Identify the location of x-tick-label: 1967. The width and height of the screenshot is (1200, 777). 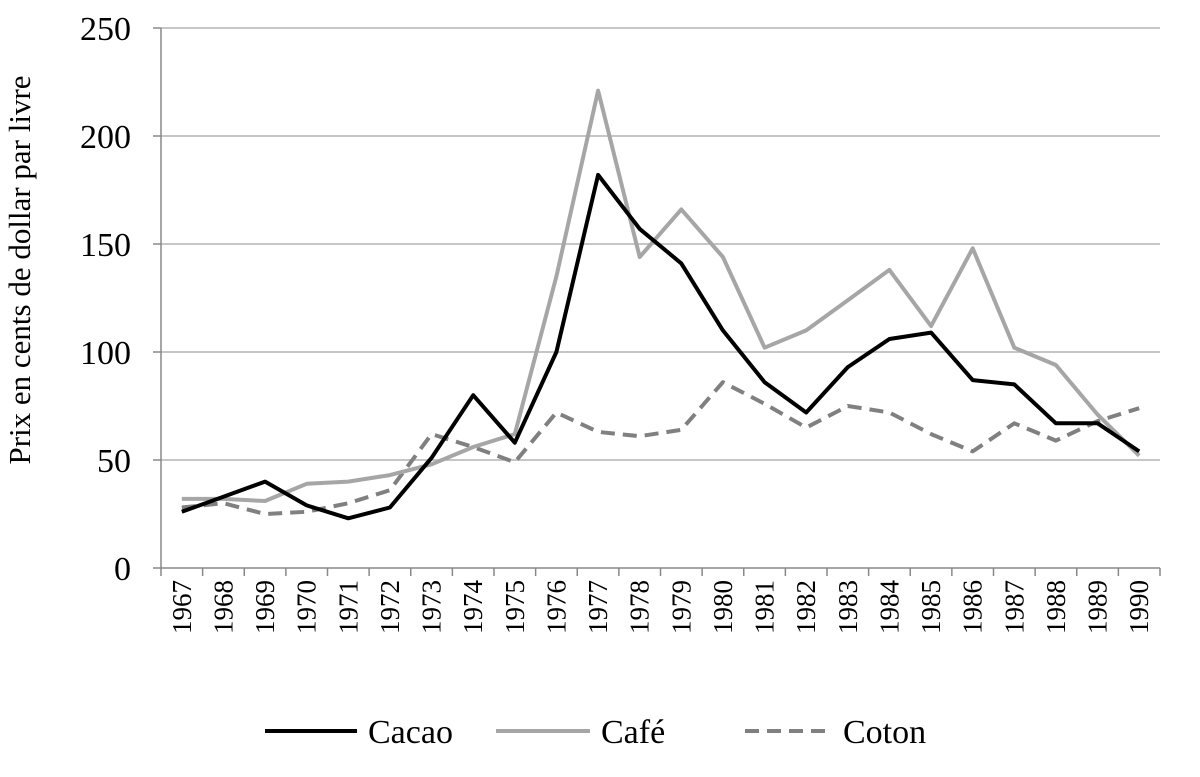
(182, 607).